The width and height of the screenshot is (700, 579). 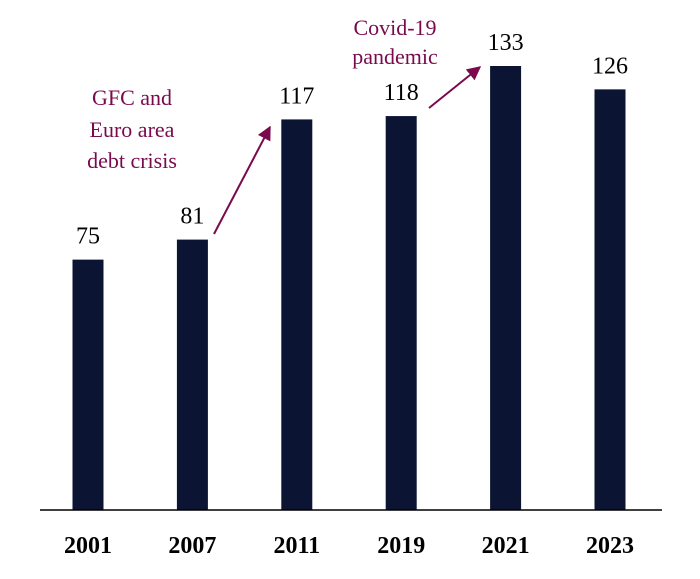 I want to click on x-tick-label-2001: 2001, so click(x=88, y=546).